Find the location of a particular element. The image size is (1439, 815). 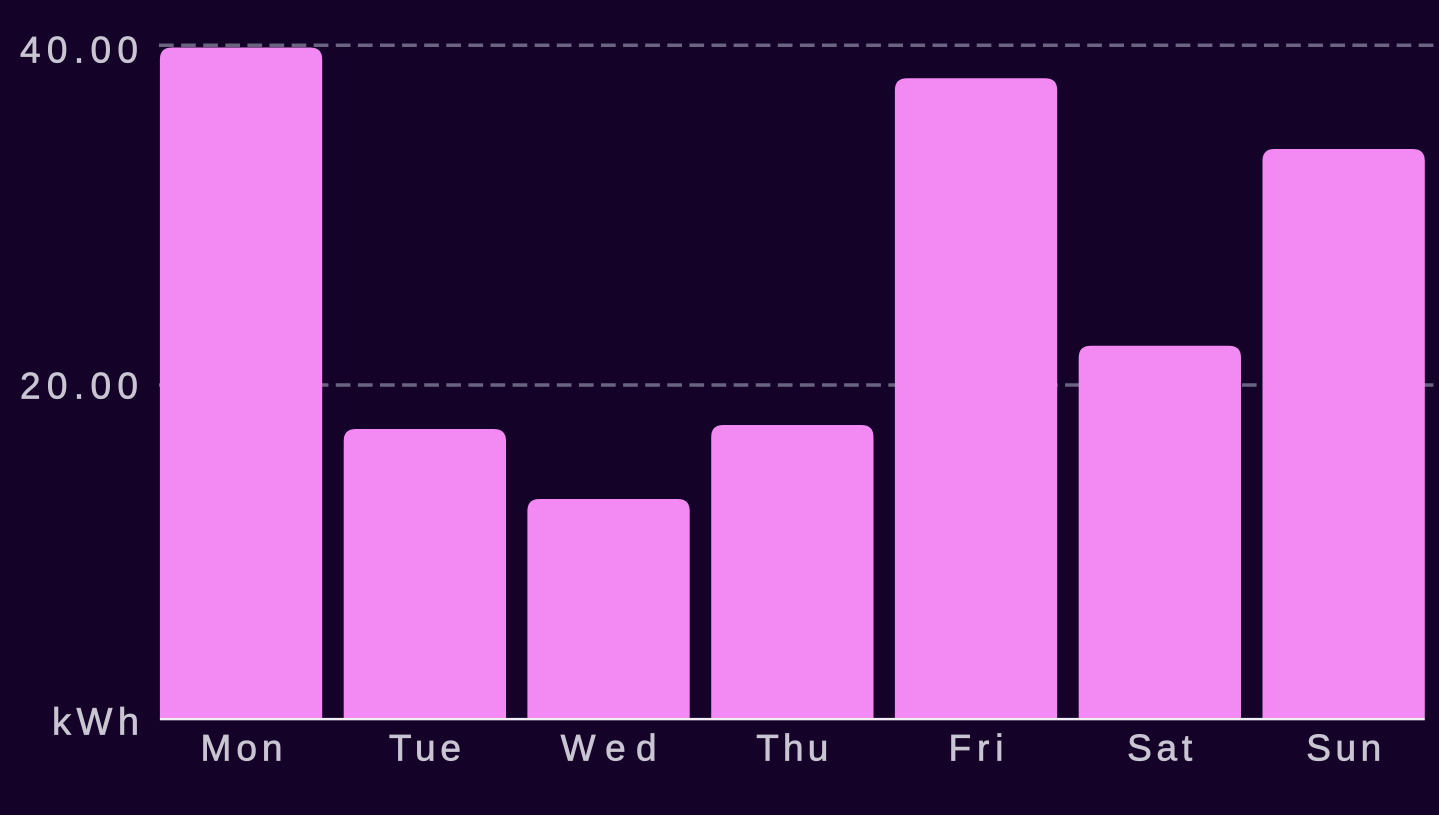

svg-text: Sat is located at coordinates (1160, 747).